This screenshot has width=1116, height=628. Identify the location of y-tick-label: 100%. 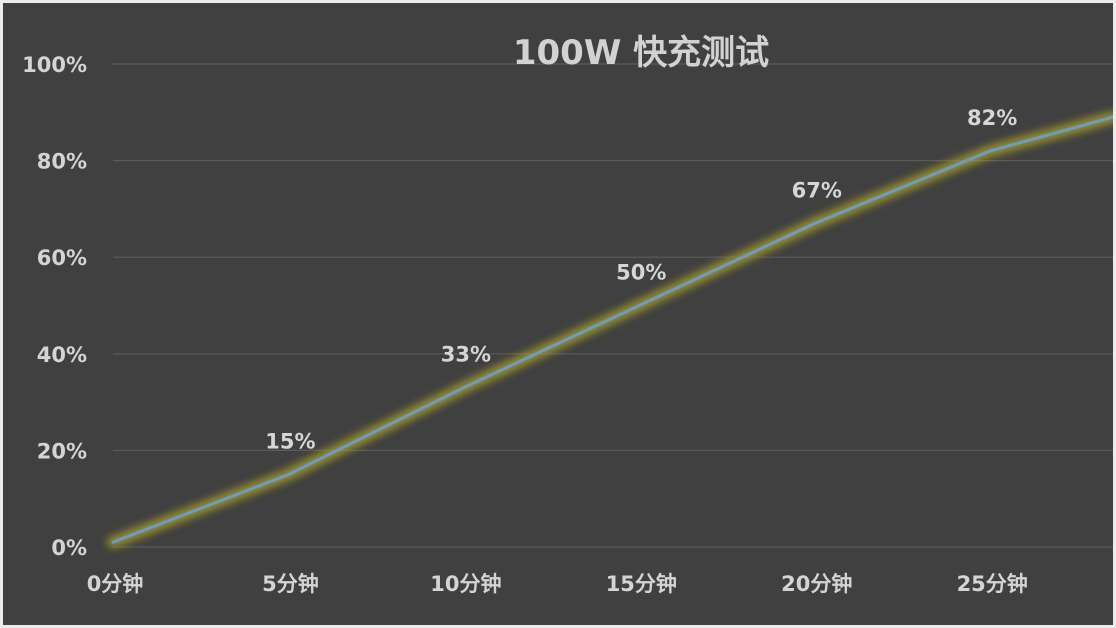
(54, 65).